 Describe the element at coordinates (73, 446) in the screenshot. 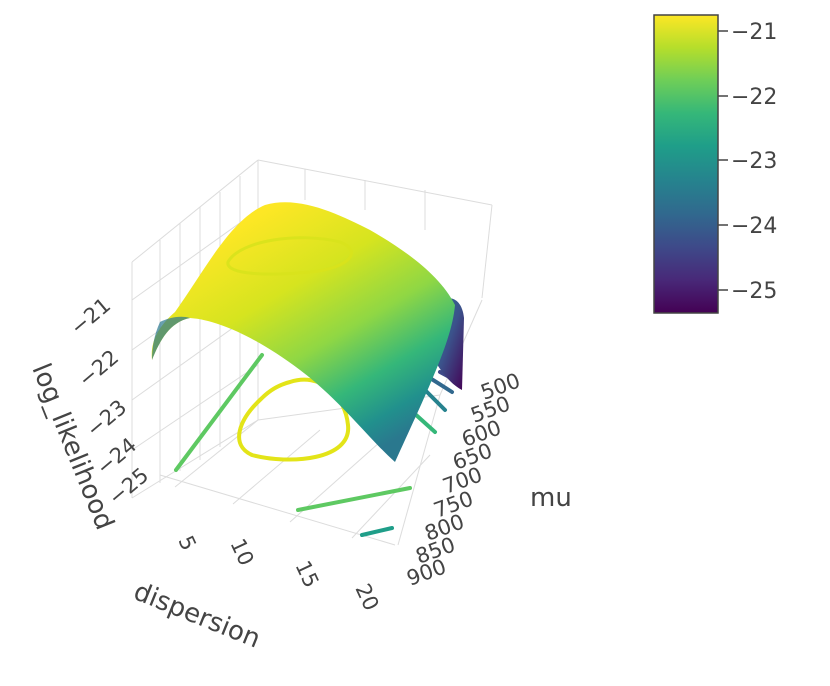

I see `z-axis-title: log_likelihood` at that location.